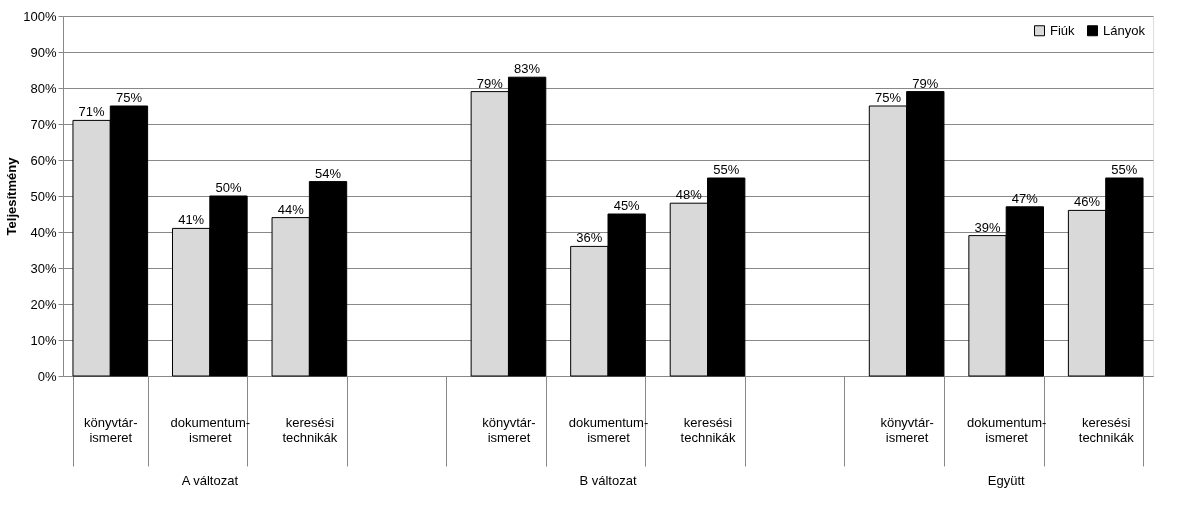  I want to click on data-label: 46%, so click(1087, 202).